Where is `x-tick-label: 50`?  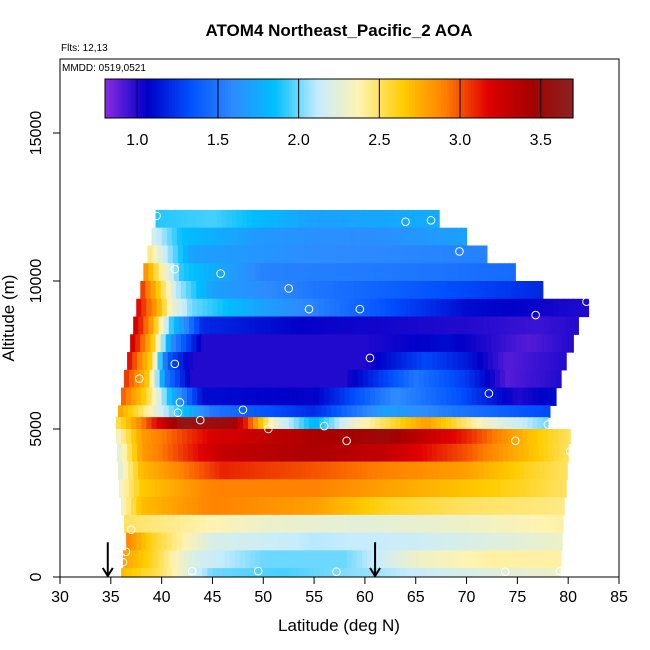 x-tick-label: 50 is located at coordinates (263, 597).